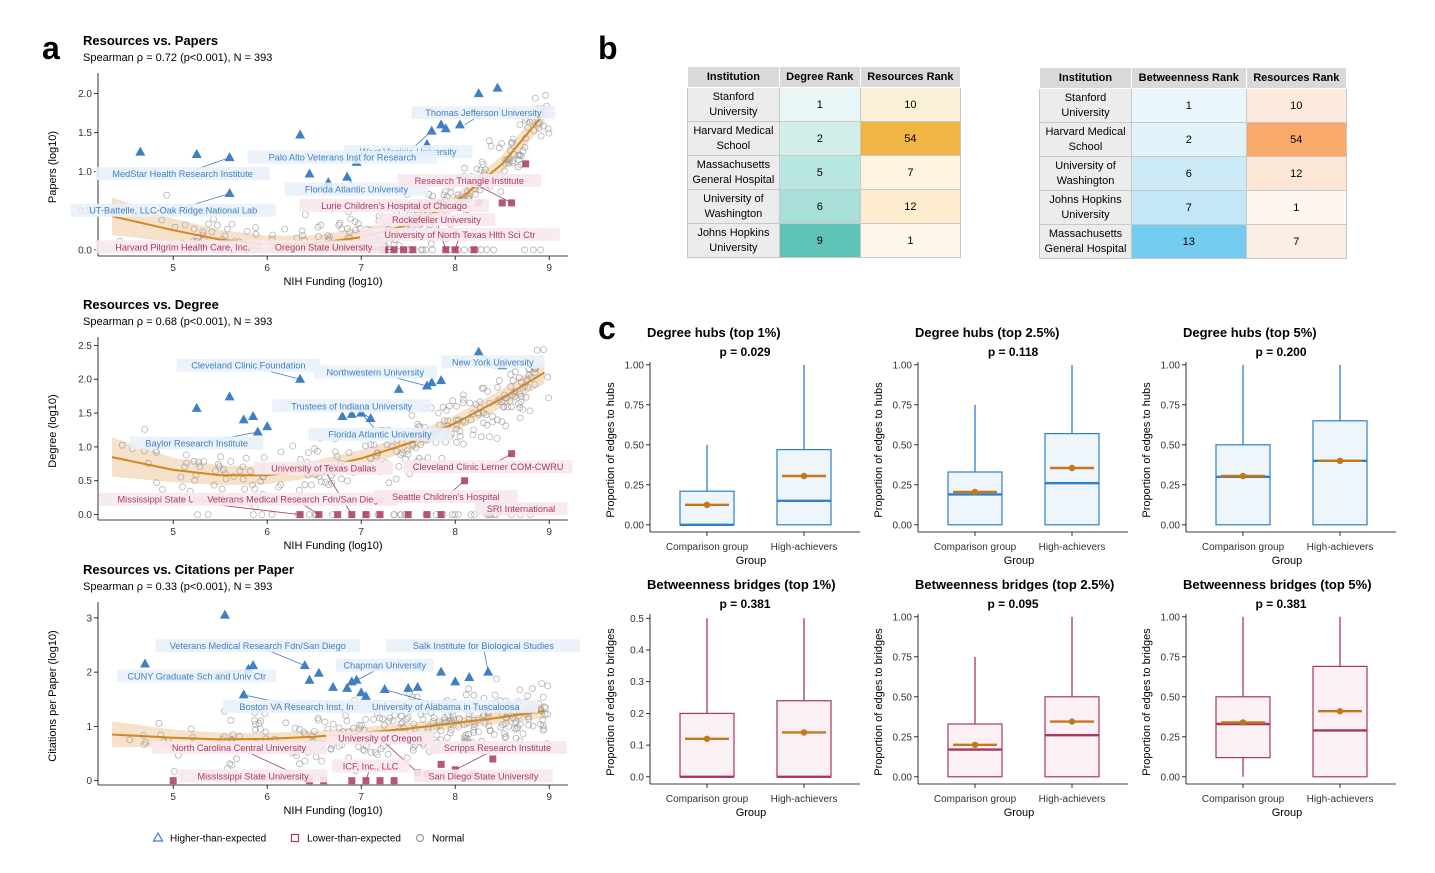 The height and width of the screenshot is (873, 1435). Describe the element at coordinates (1287, 813) in the screenshot. I see `x-axis-label: Group` at that location.